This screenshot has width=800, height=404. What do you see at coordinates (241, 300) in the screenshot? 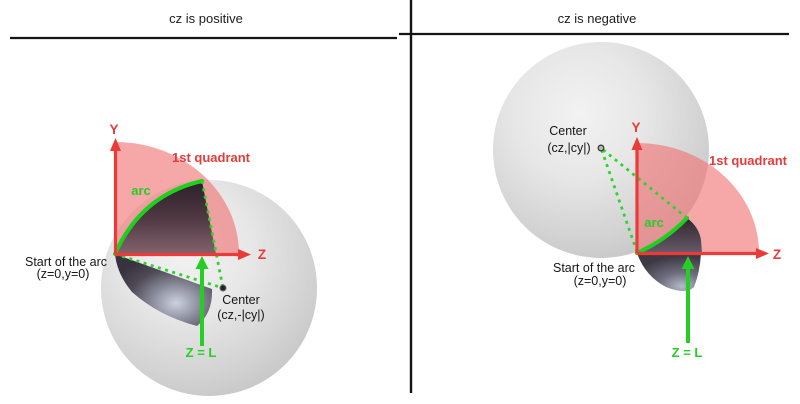
I see `left-center-label-line1: Center` at bounding box center [241, 300].